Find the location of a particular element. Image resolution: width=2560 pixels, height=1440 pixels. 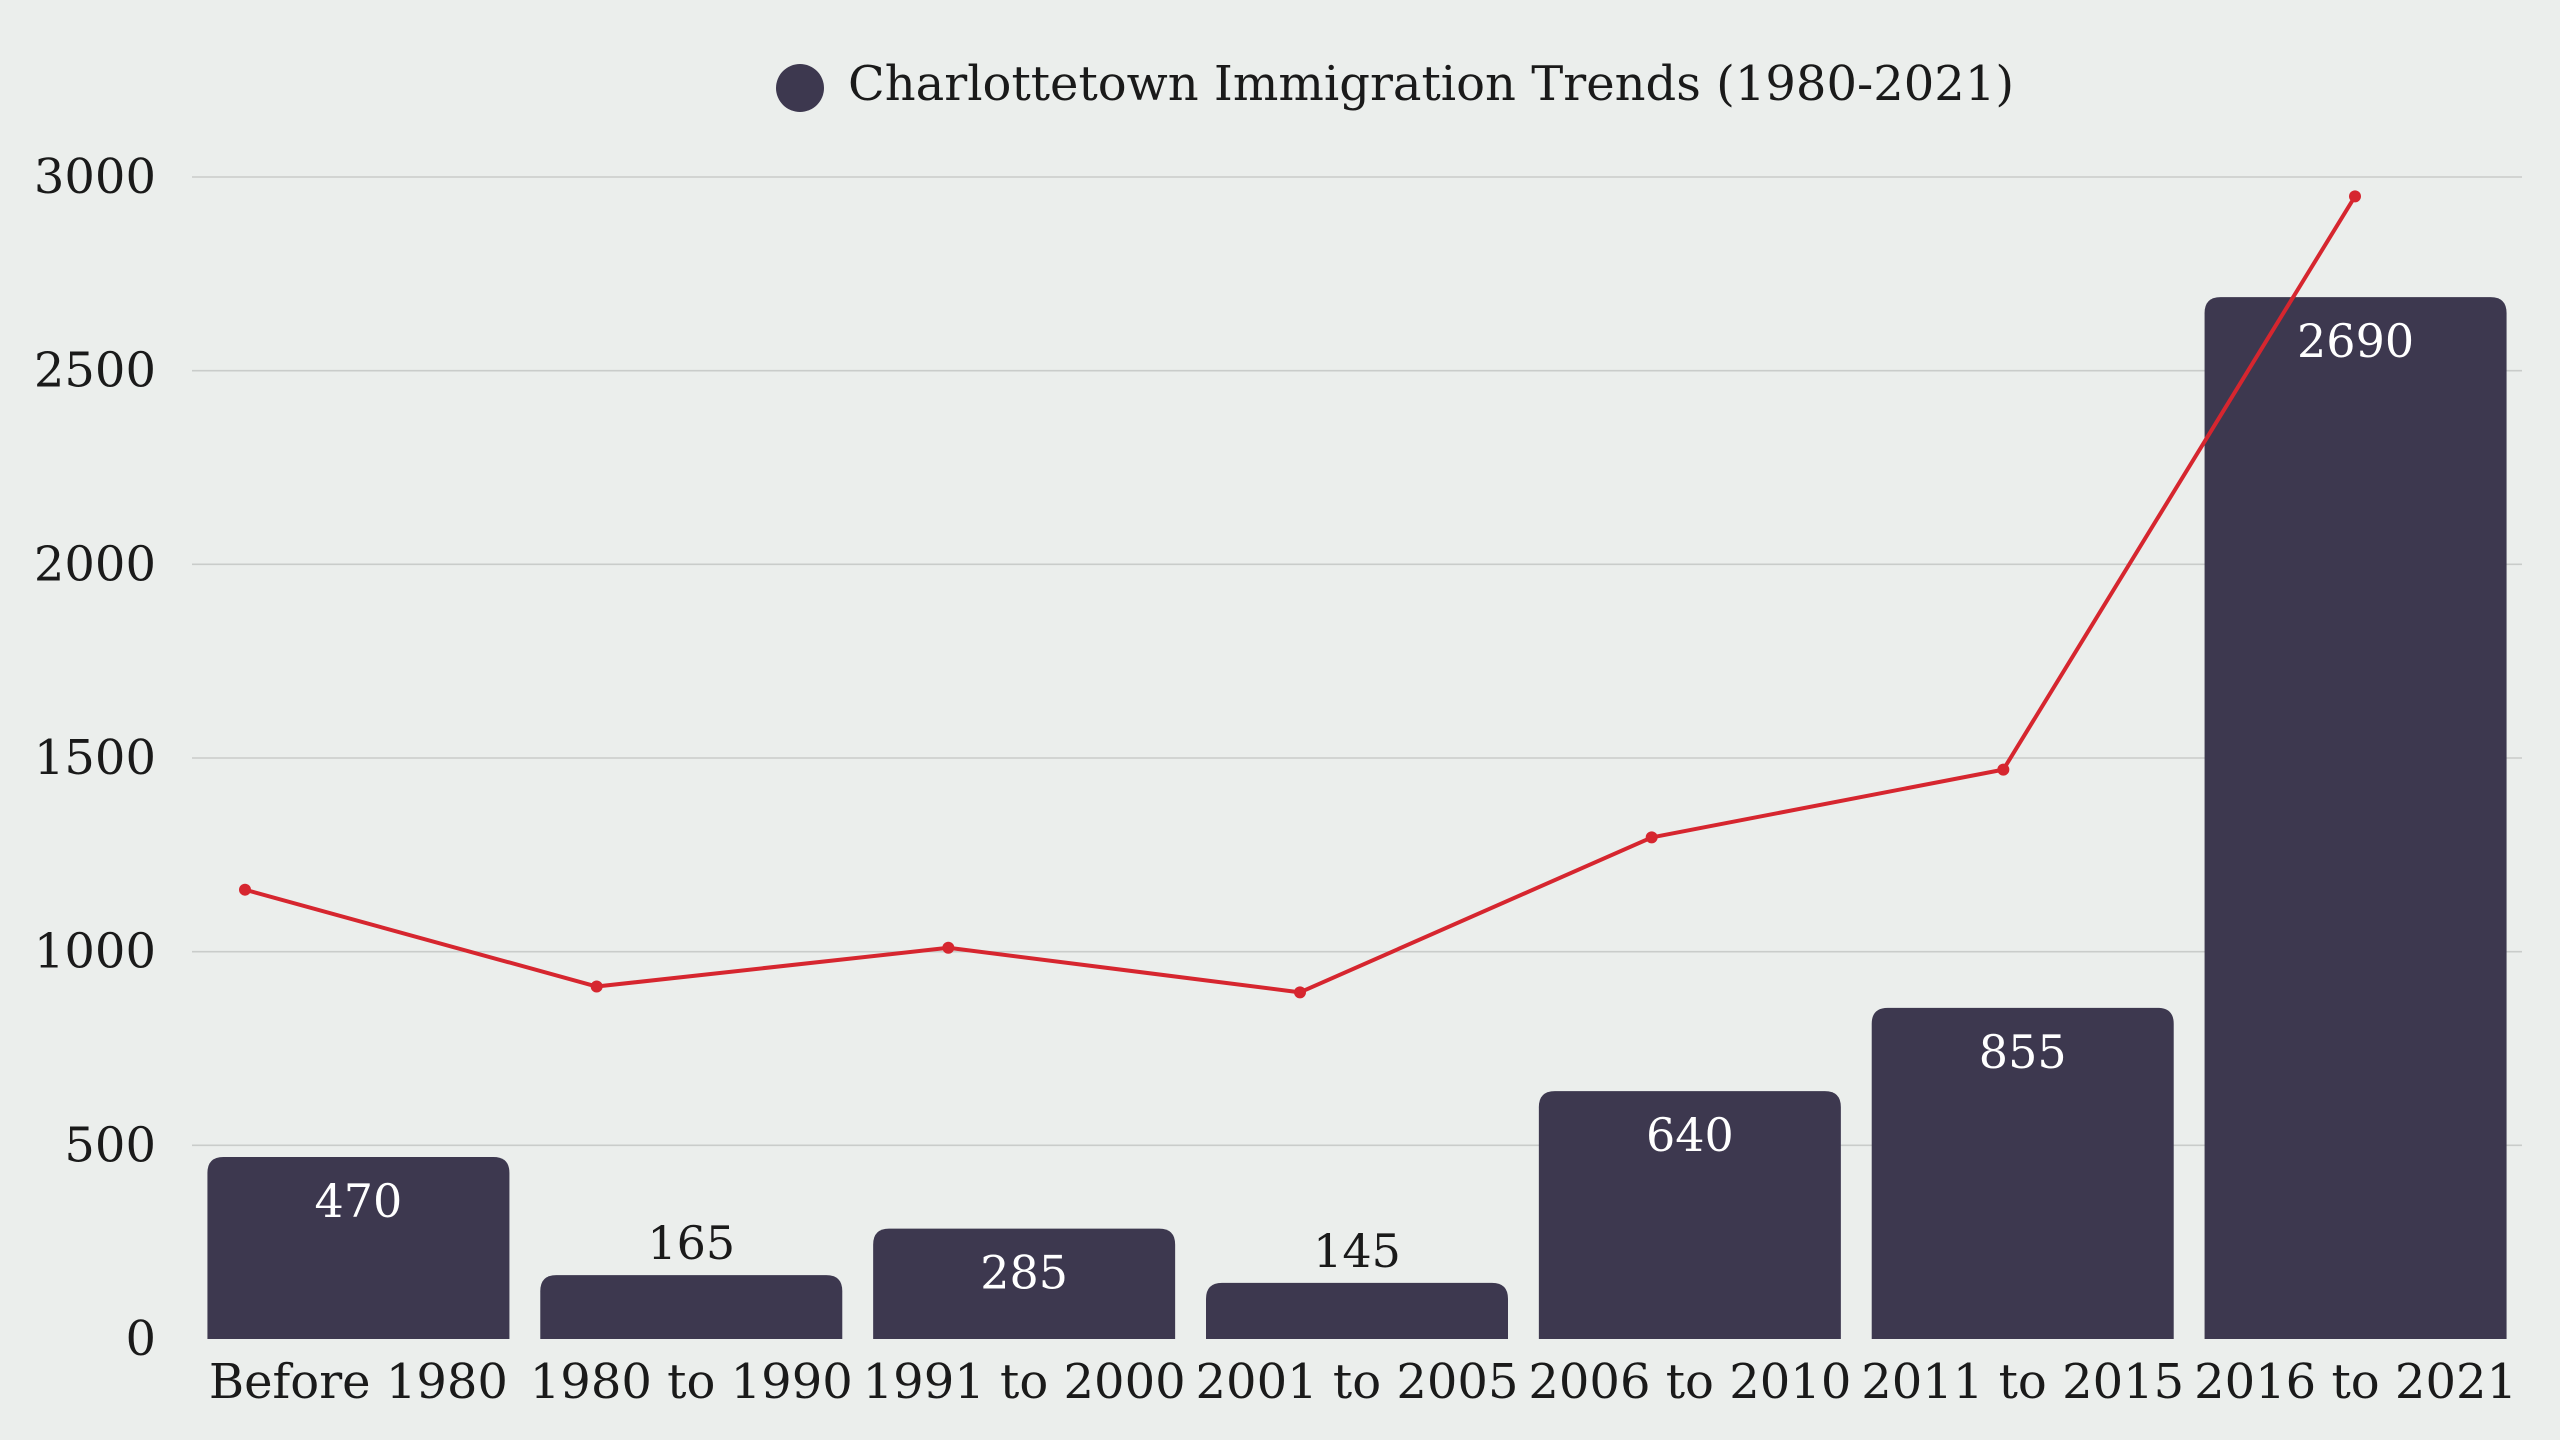

y-tick-label: 3000 is located at coordinates (95, 177).